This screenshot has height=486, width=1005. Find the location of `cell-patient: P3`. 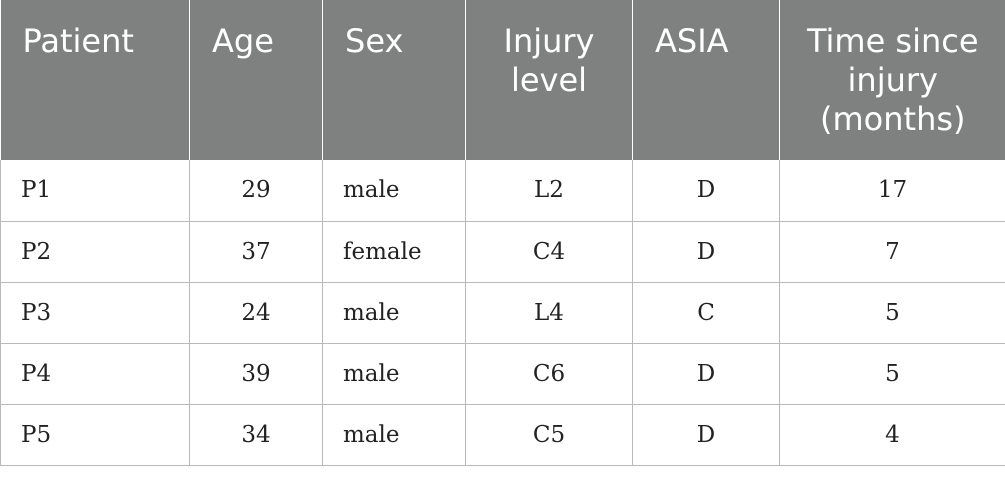

cell-patient: P3 is located at coordinates (95, 312).